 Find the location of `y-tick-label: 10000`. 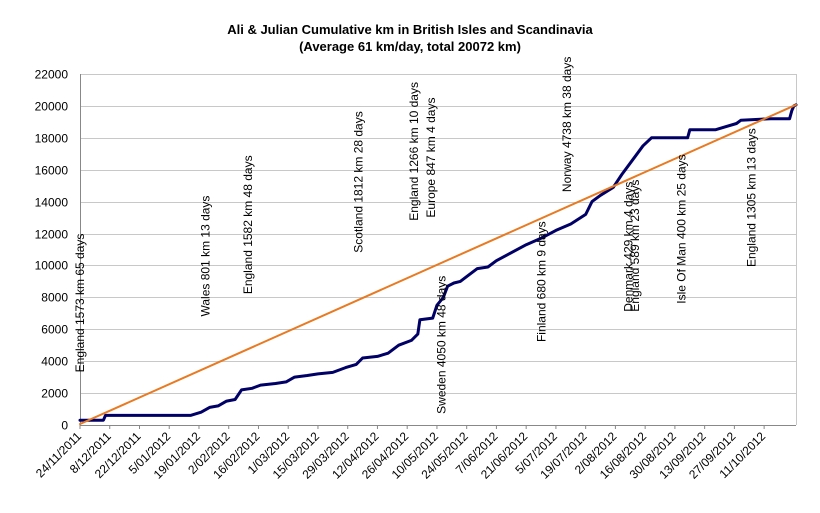

y-tick-label: 10000 is located at coordinates (52, 266).